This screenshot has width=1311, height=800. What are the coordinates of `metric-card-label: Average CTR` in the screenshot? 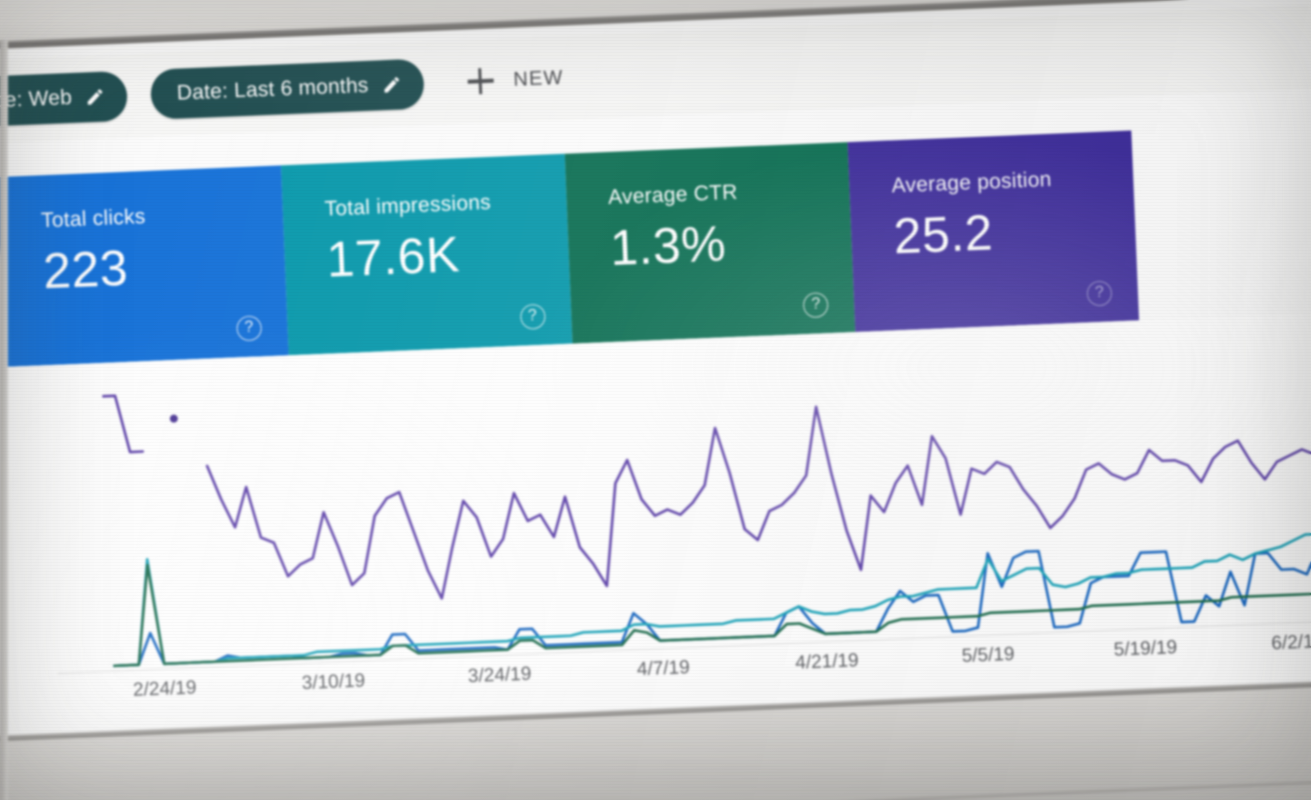 It's located at (673, 195).